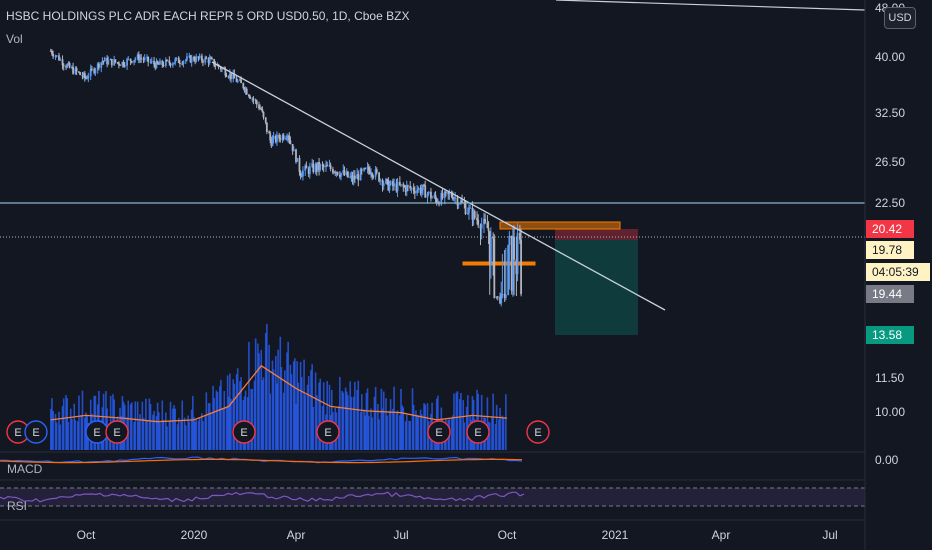 The width and height of the screenshot is (932, 550). I want to click on time-tick-label: Jul, so click(400, 535).